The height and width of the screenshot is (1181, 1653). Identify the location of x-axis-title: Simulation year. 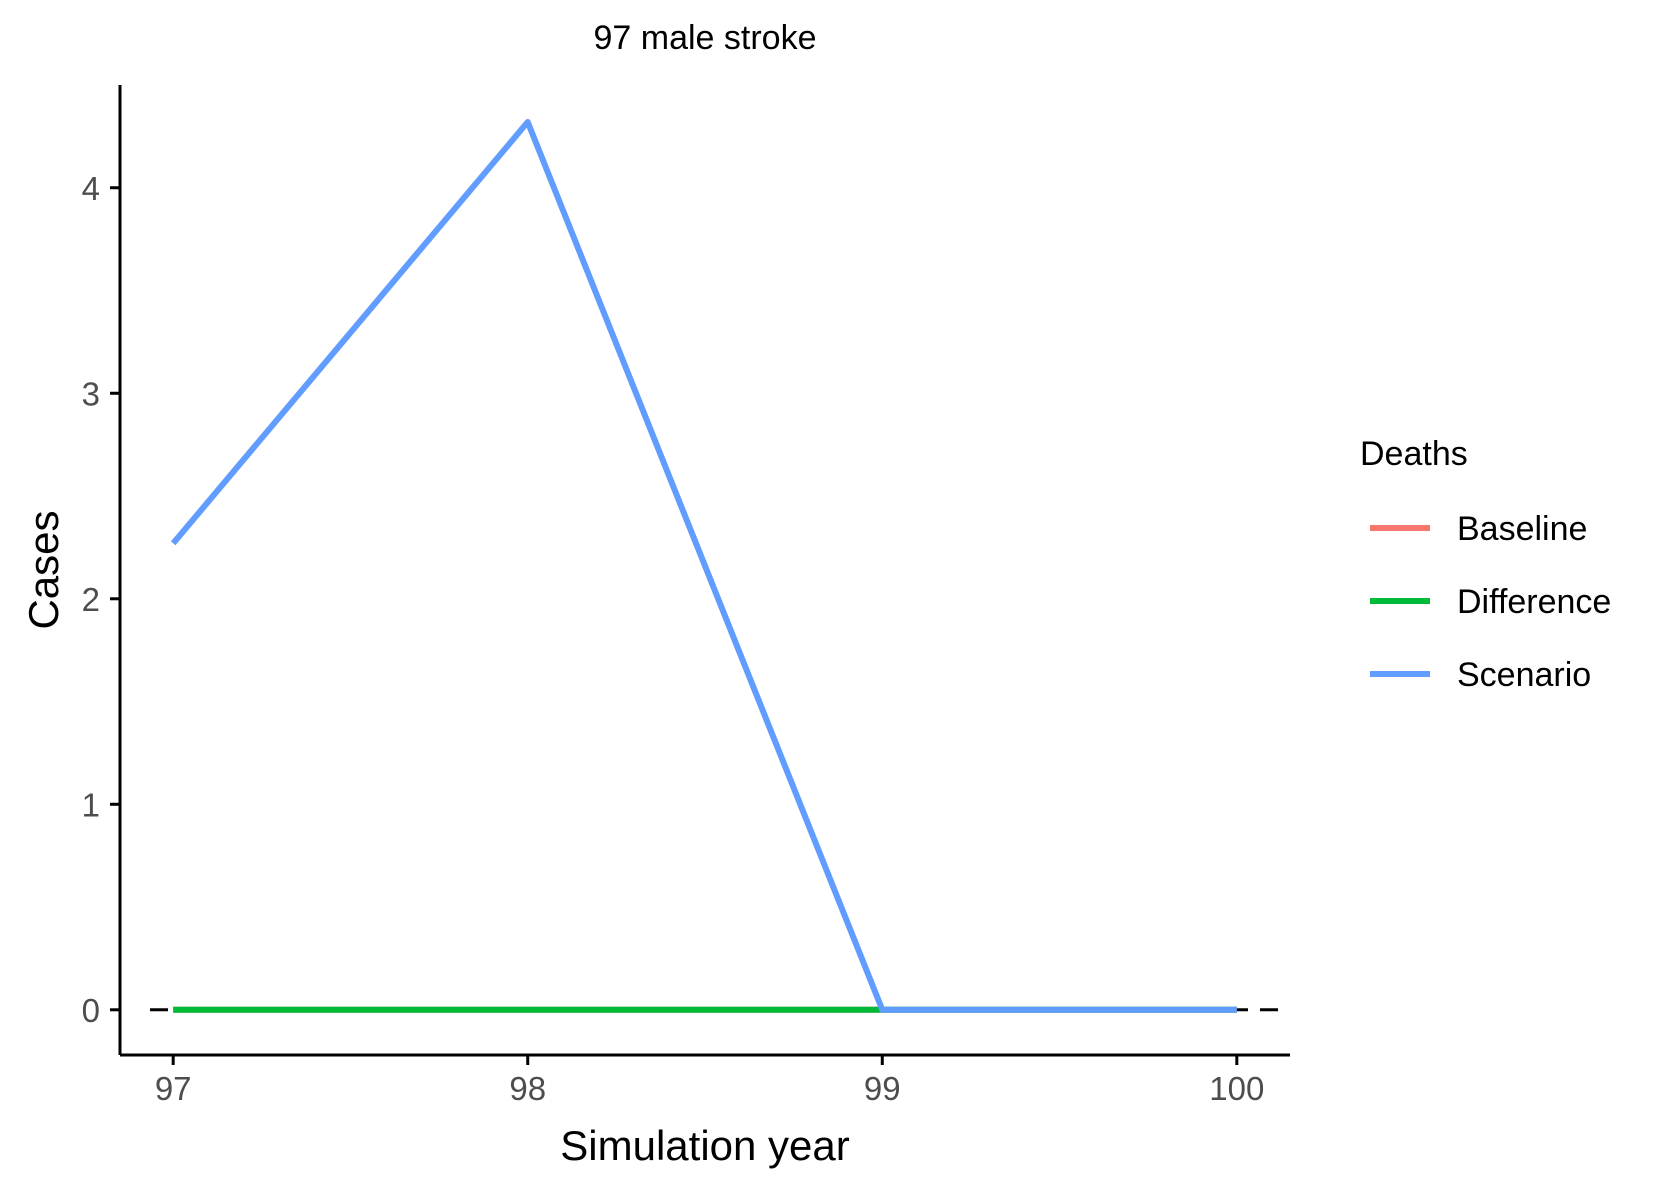
(704, 1145).